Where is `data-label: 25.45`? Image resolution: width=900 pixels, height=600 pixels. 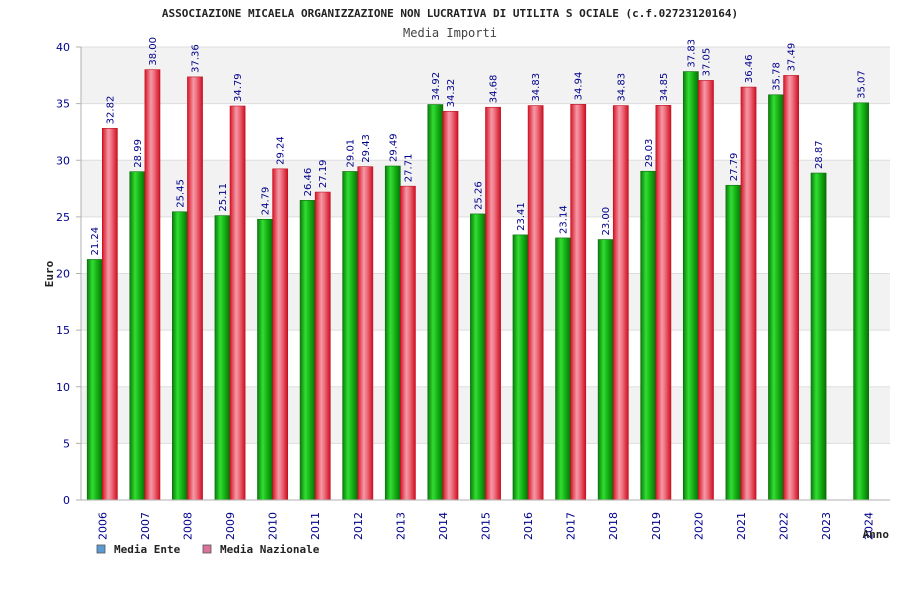
data-label: 25.45 is located at coordinates (180, 193).